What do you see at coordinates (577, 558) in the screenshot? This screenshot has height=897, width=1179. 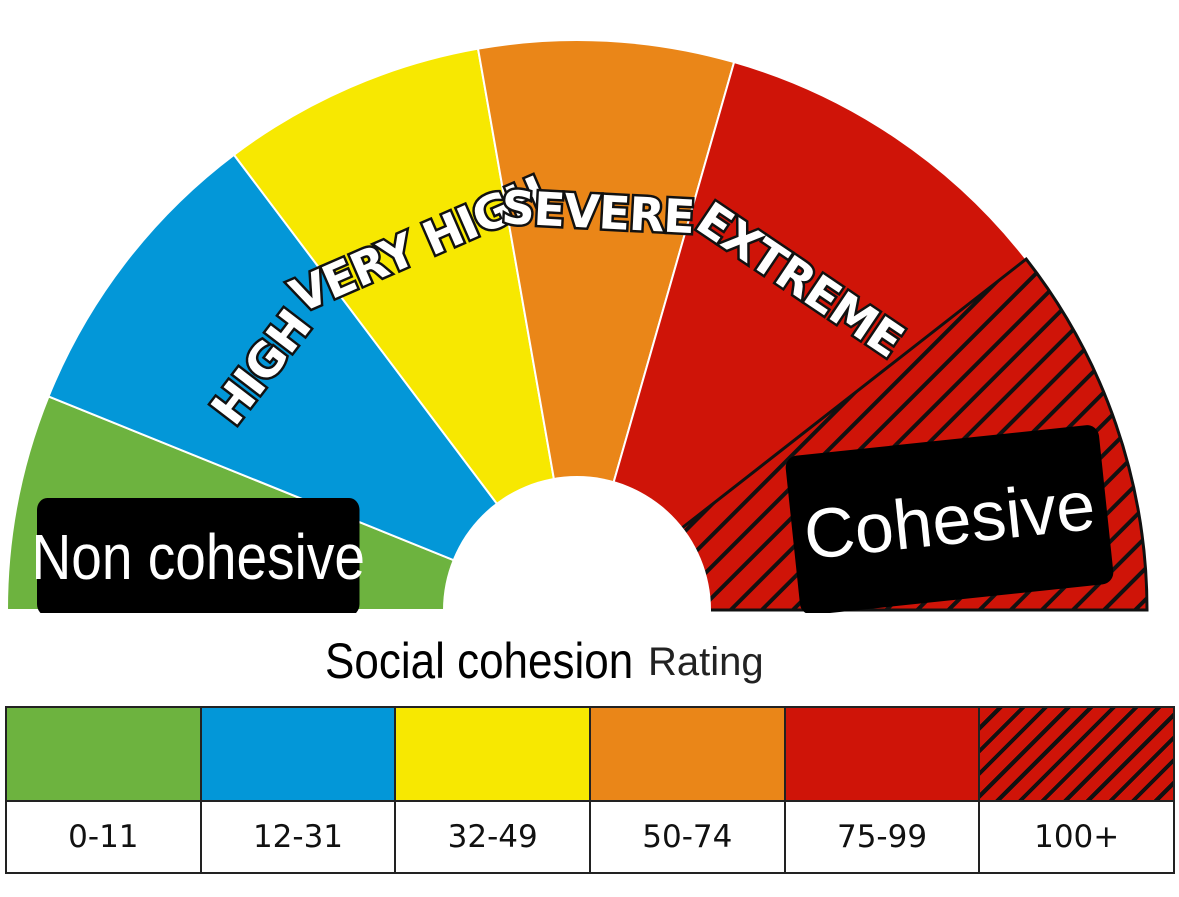 I see `gauge-hub` at bounding box center [577, 558].